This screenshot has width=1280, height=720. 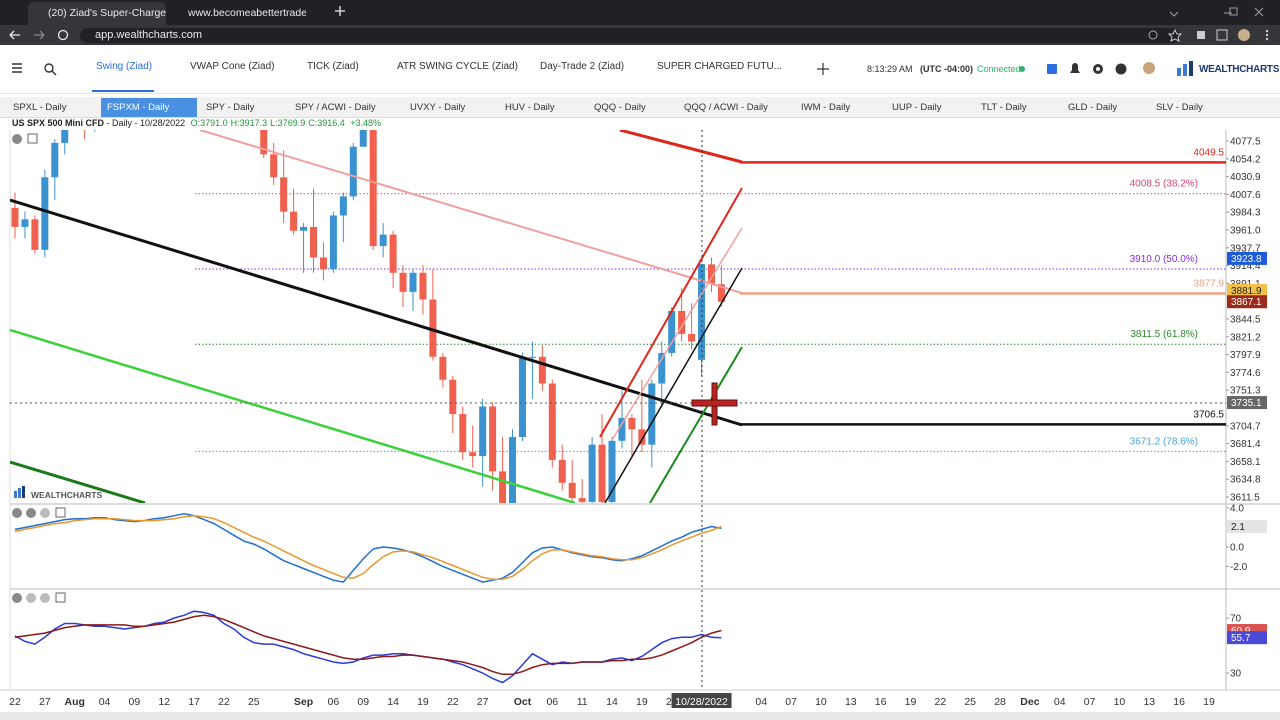 I want to click on x-tick-label: 13, so click(x=1149, y=702).